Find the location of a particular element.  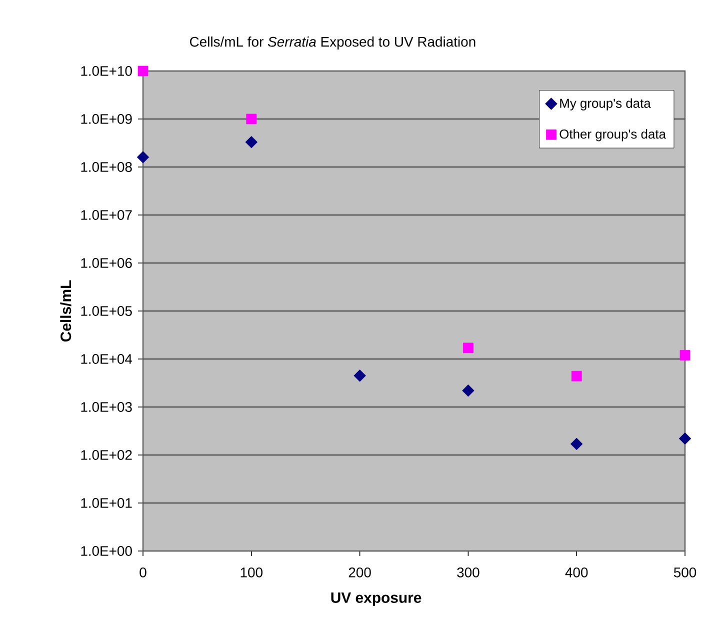

x-tick-label: 200 is located at coordinates (359, 572).